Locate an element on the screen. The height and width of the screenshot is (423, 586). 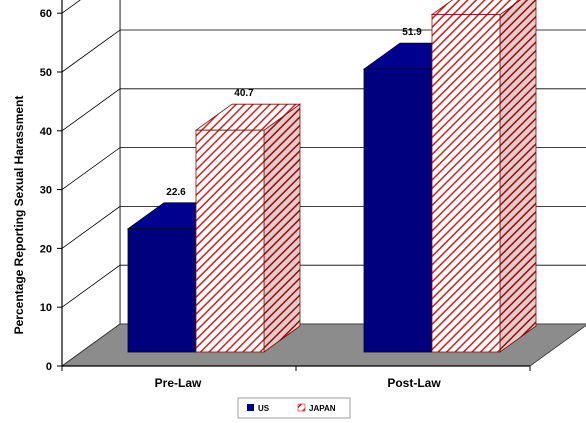
legend-box is located at coordinates (294, 408).